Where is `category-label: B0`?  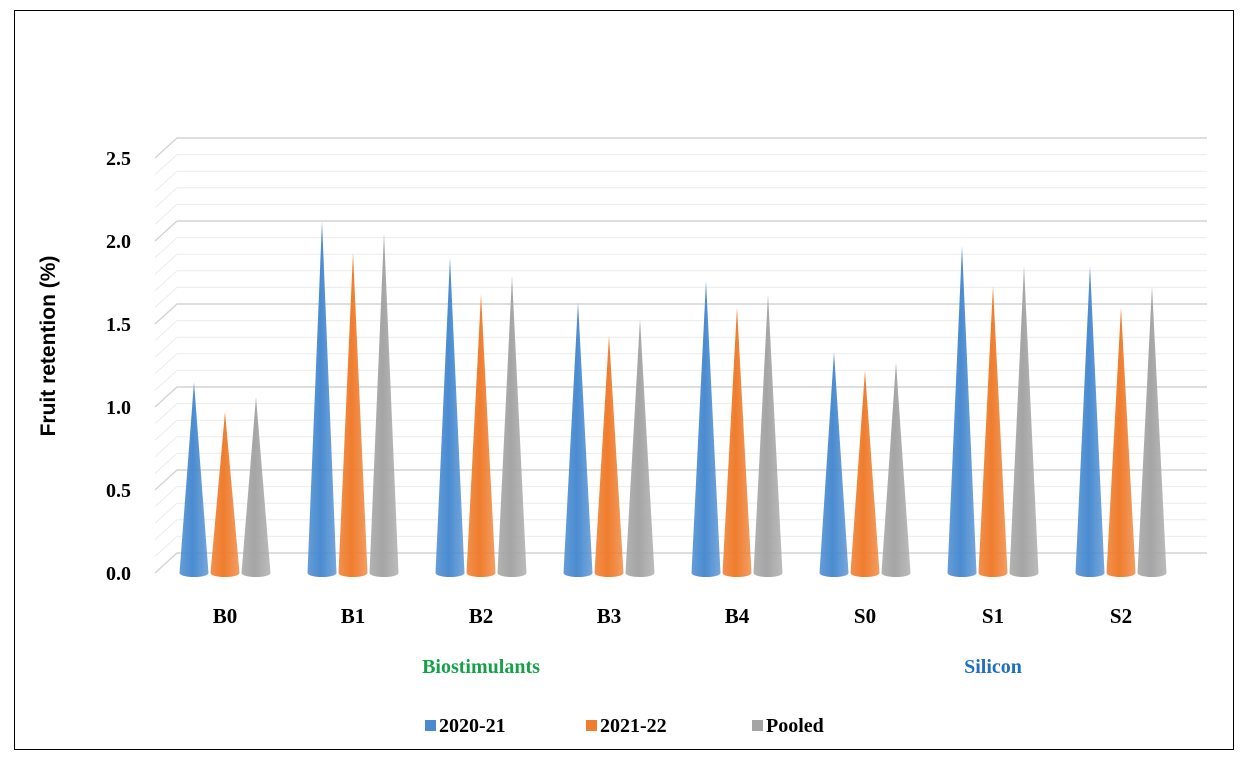
category-label: B0 is located at coordinates (225, 616).